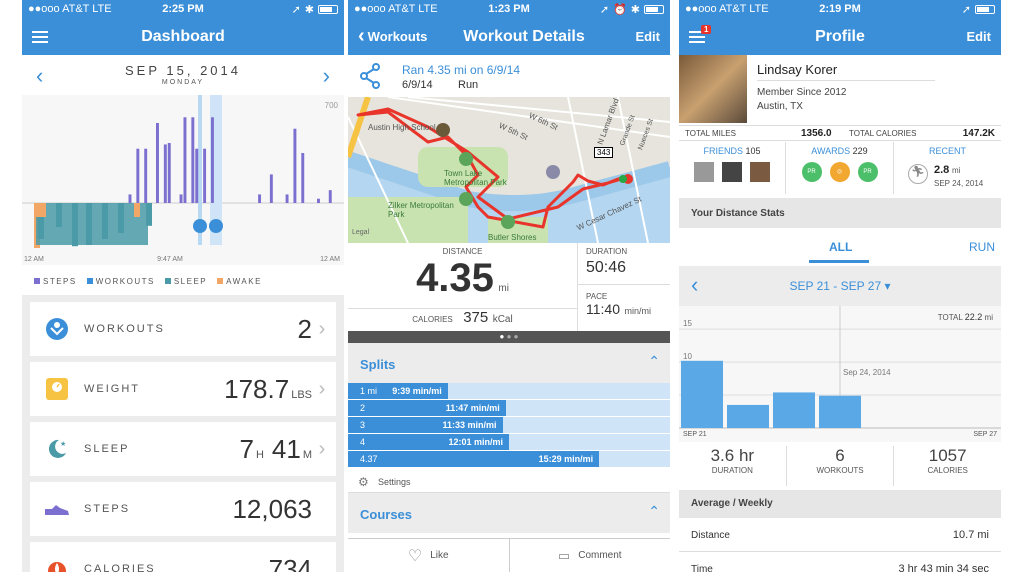 This screenshot has height=572, width=1017. Describe the element at coordinates (183, 180) in the screenshot. I see `activity-chart: 12 AM 9:47 AM 12 AM 700` at that location.